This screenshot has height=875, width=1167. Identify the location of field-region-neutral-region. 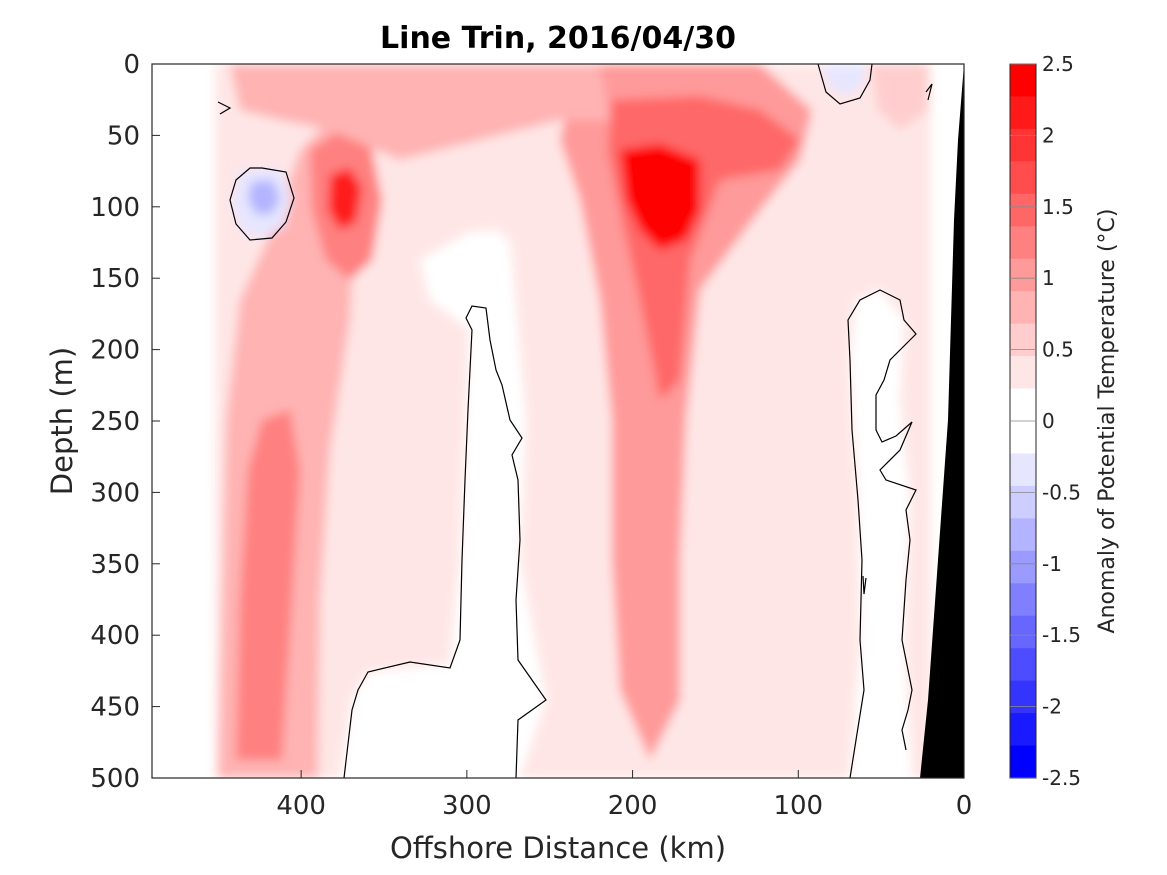
(443, 505).